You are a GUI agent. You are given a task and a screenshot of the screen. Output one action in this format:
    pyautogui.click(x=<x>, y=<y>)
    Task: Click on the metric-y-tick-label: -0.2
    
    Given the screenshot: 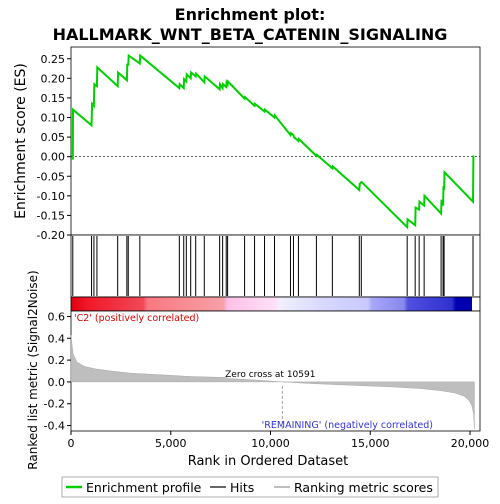 What is the action you would take?
    pyautogui.click(x=54, y=404)
    